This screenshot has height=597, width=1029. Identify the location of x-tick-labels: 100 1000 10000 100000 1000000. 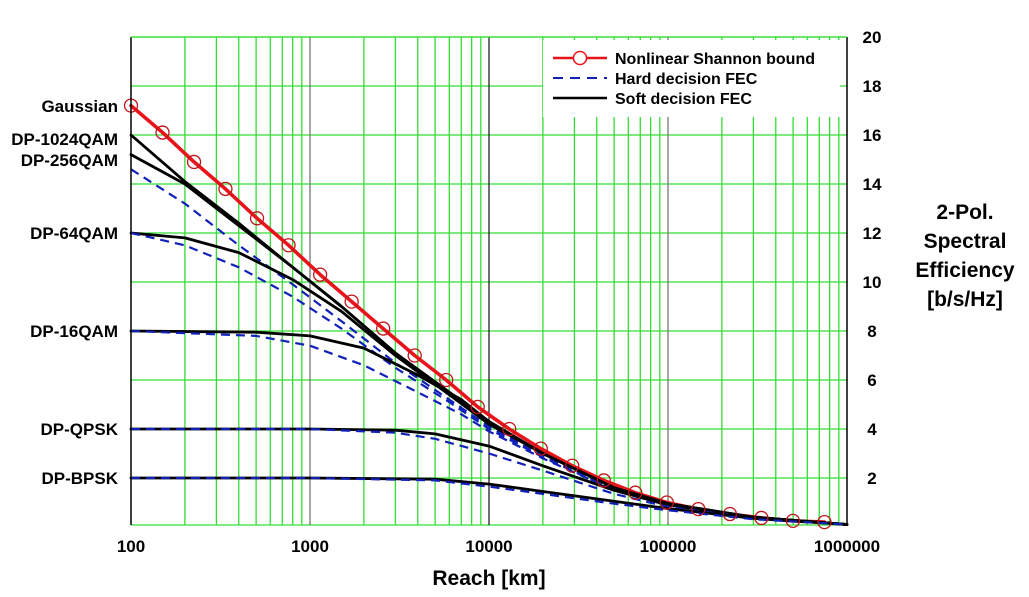
(498, 546).